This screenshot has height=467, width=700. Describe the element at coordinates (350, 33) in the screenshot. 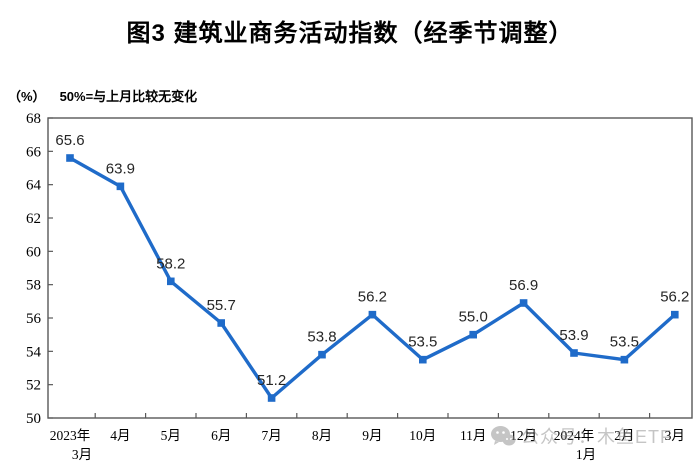

I see `chart-title: 图3 建筑业商务活动指数（经季节调整）` at that location.